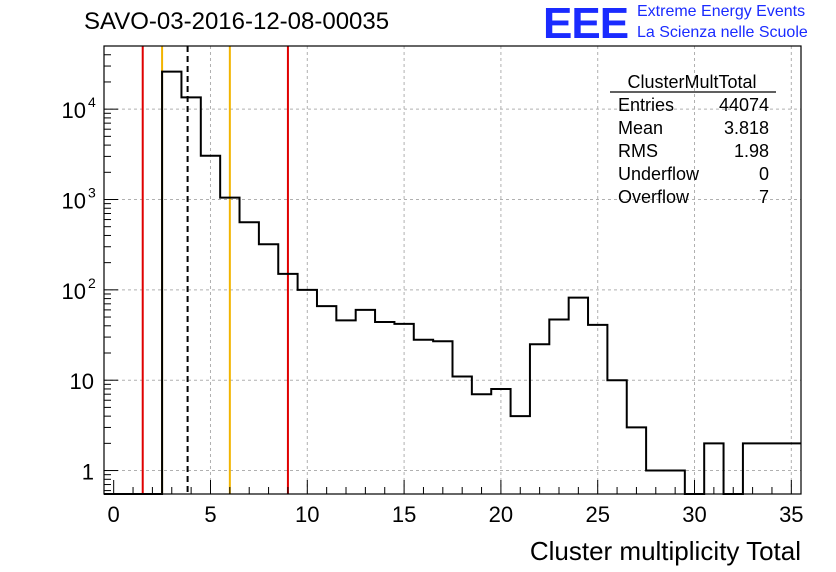 The image size is (836, 572). Describe the element at coordinates (638, 151) in the screenshot. I see `stats-label: RMS` at that location.